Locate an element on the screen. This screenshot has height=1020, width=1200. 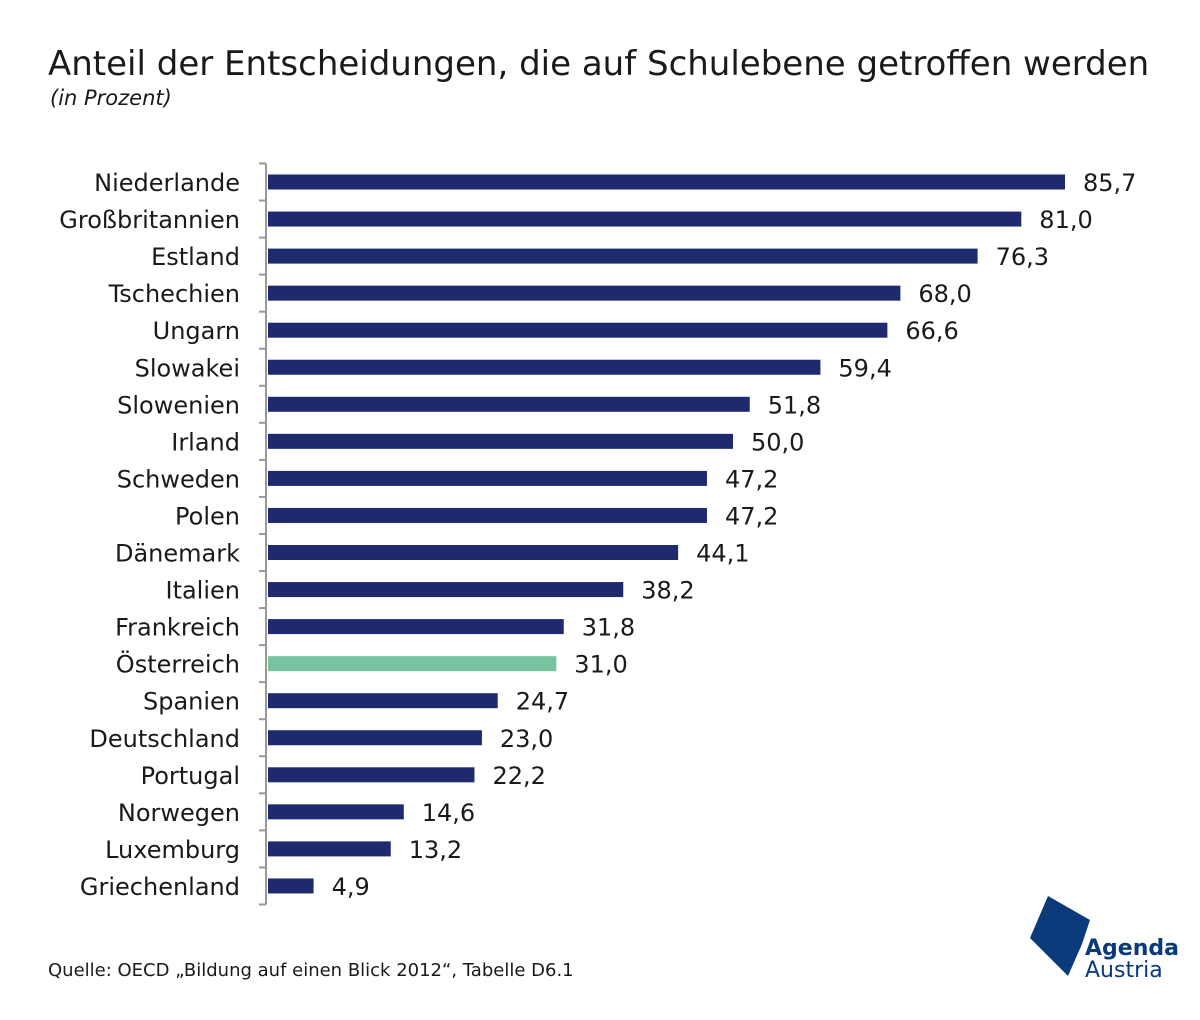
category-label: Tschechien is located at coordinates (174, 294).